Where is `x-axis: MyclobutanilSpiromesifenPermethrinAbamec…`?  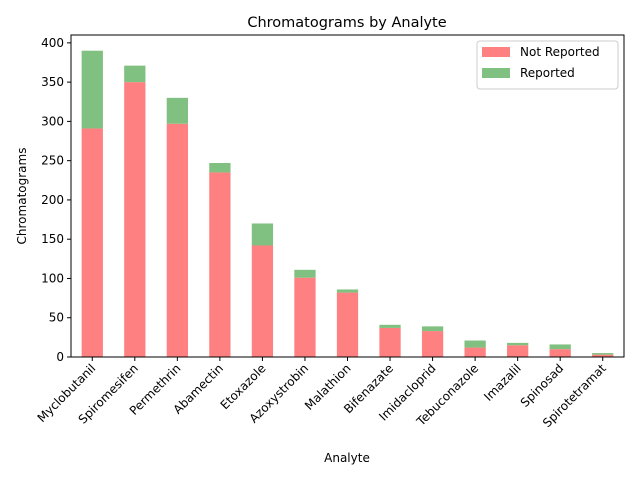
x-axis: MyclobutanilSpiromesifenPermethrinAbamec… is located at coordinates (322, 393).